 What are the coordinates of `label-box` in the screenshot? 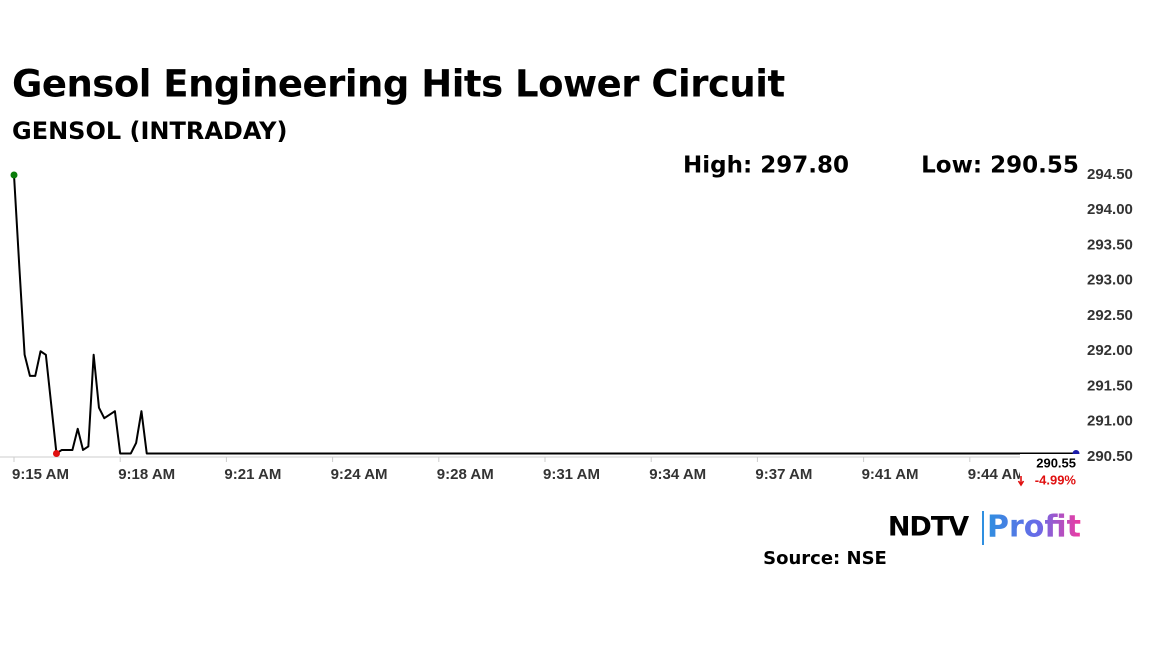 It's located at (1051, 472).